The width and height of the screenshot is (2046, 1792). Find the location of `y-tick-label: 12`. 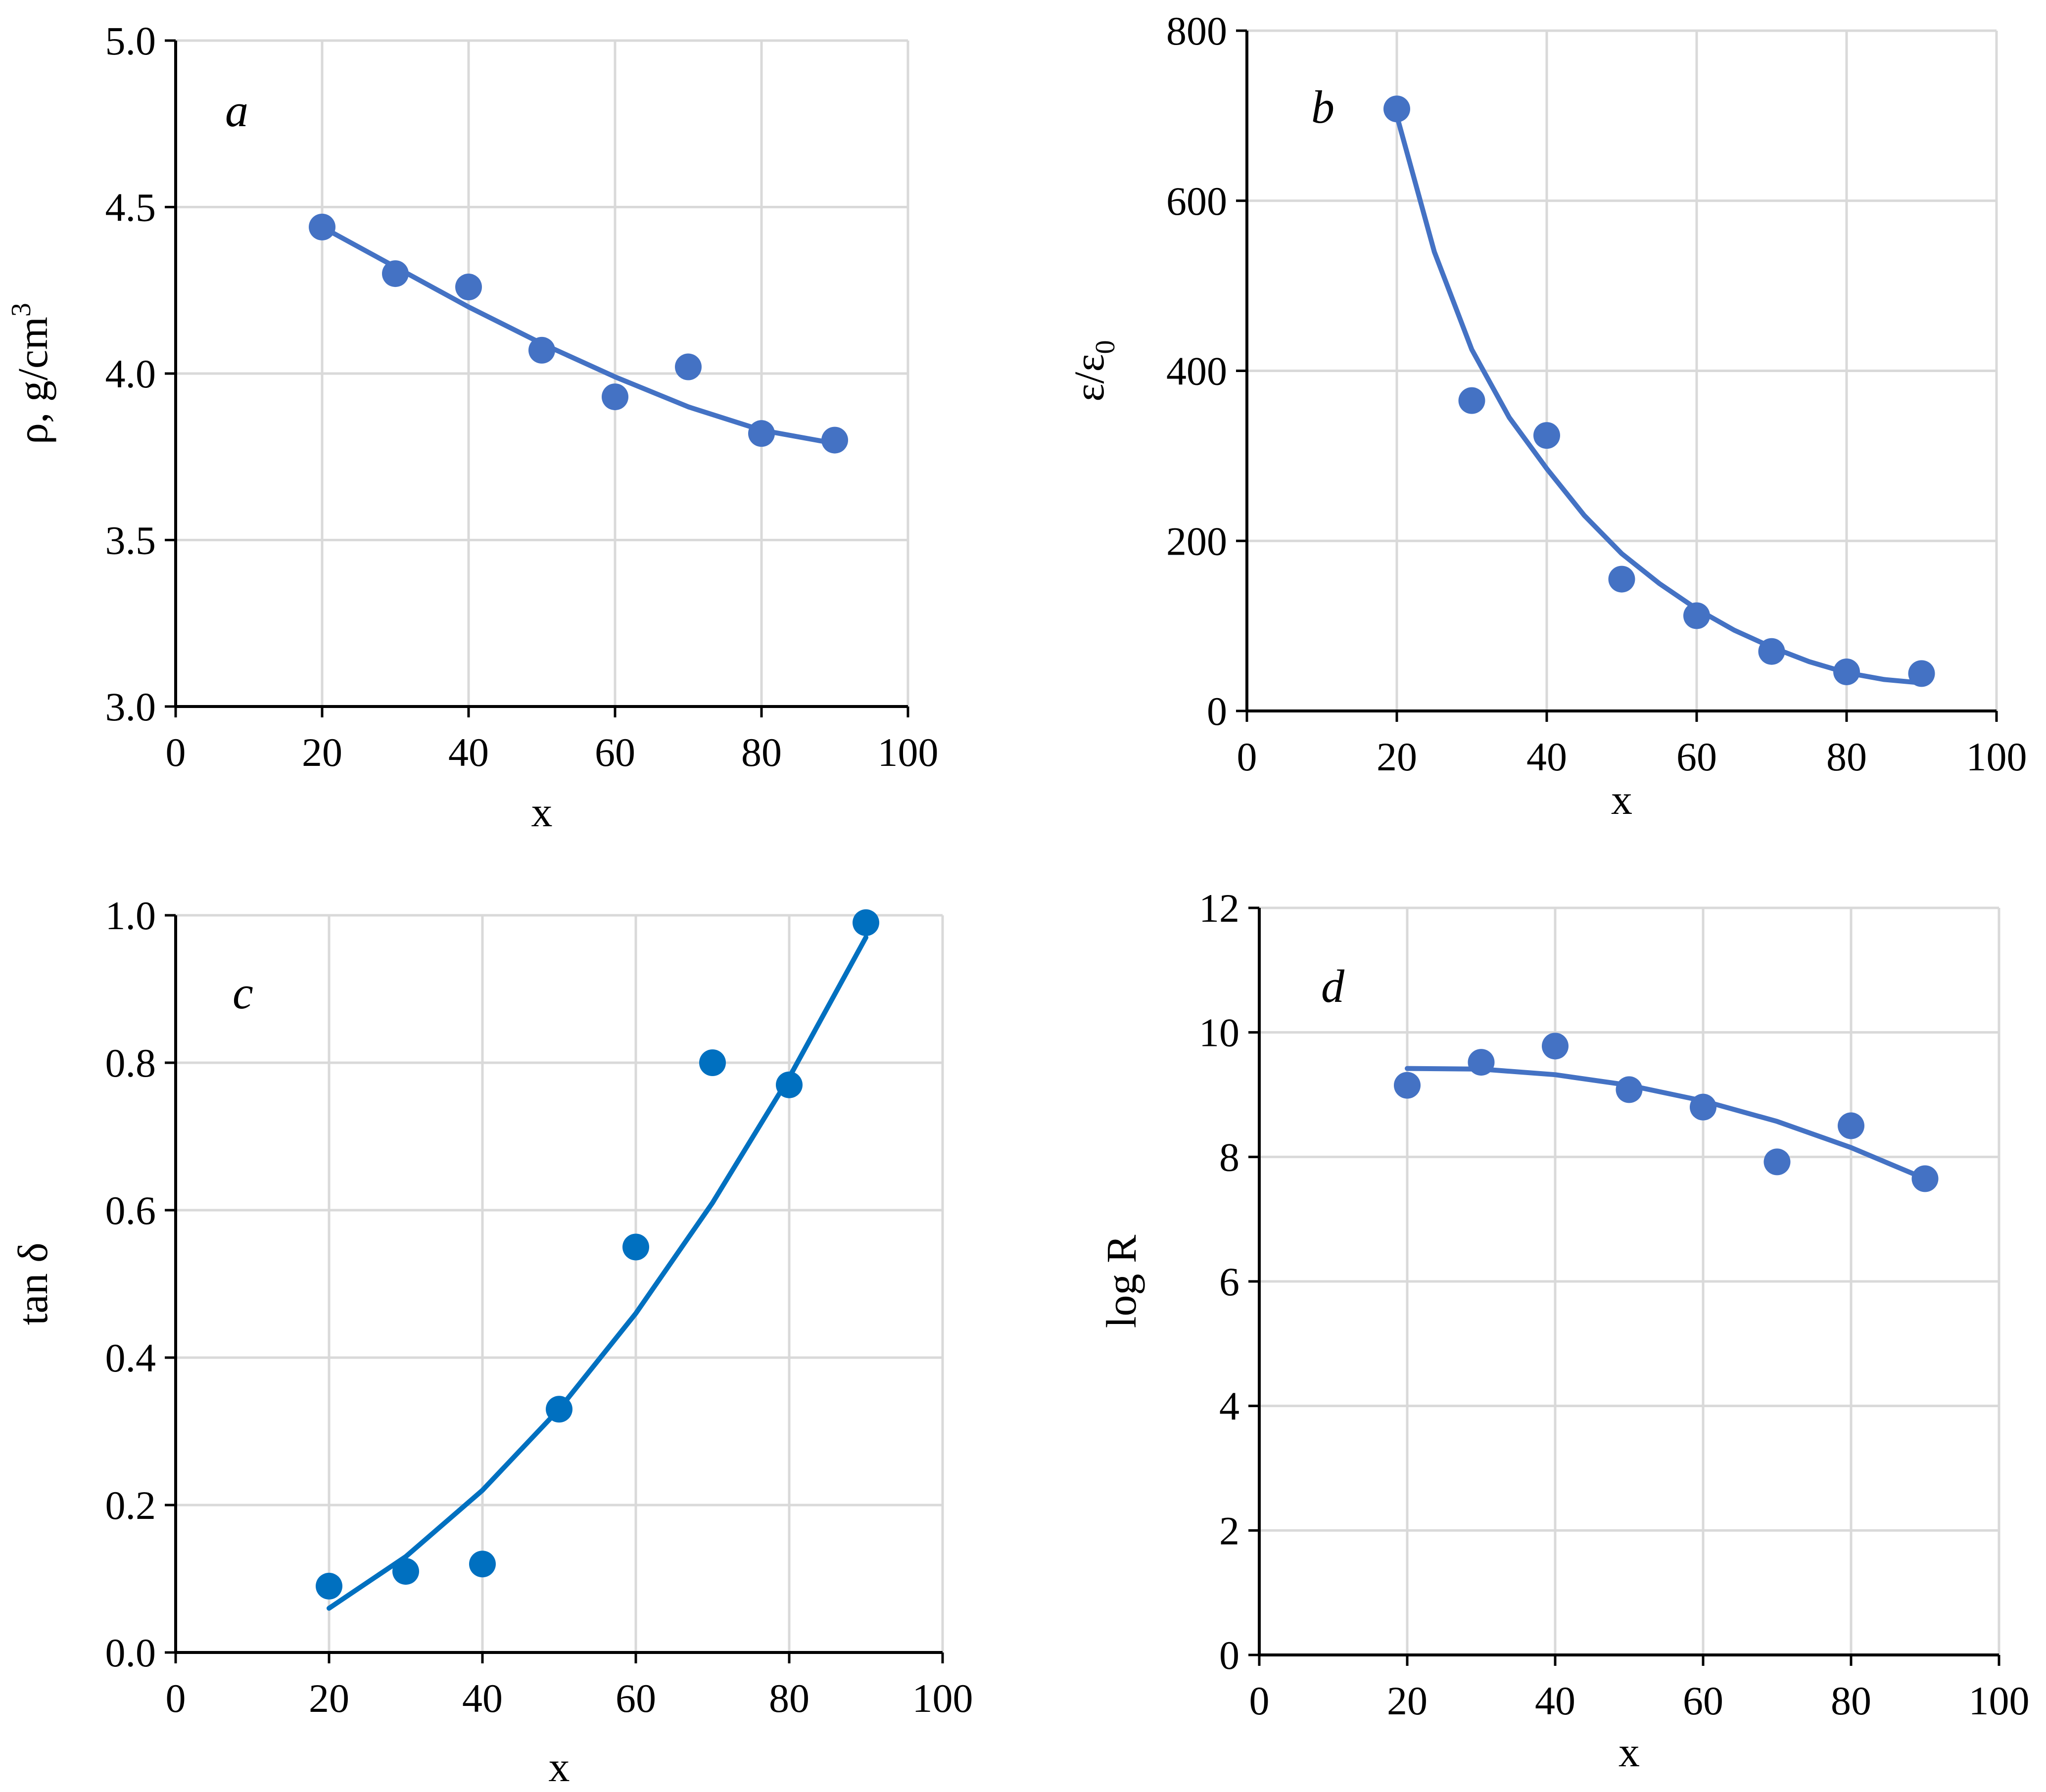

y-tick-label: 12 is located at coordinates (1219, 909).